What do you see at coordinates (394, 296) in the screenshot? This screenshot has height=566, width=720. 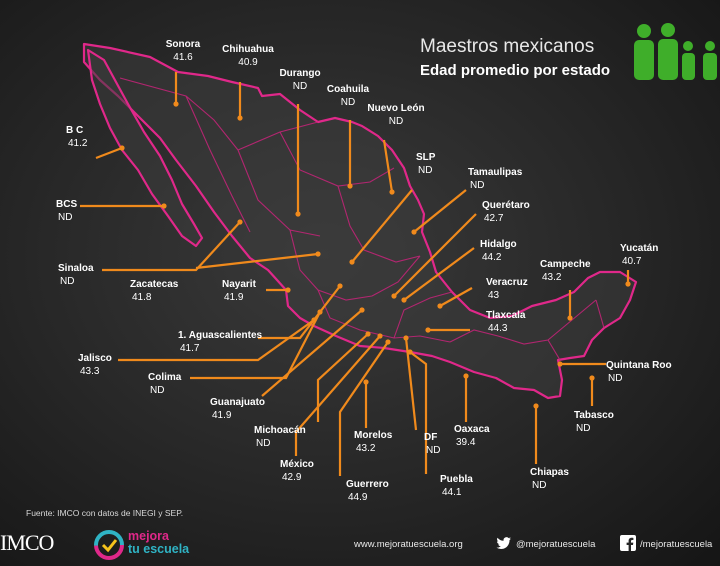 I see `marker-queretaro` at bounding box center [394, 296].